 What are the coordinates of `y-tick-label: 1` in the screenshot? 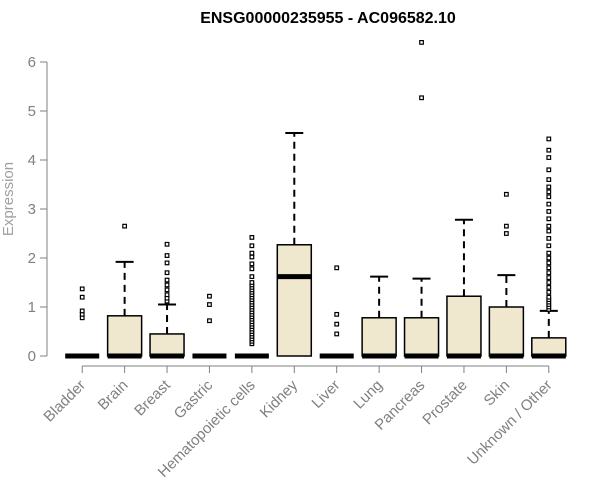 It's located at (32, 307).